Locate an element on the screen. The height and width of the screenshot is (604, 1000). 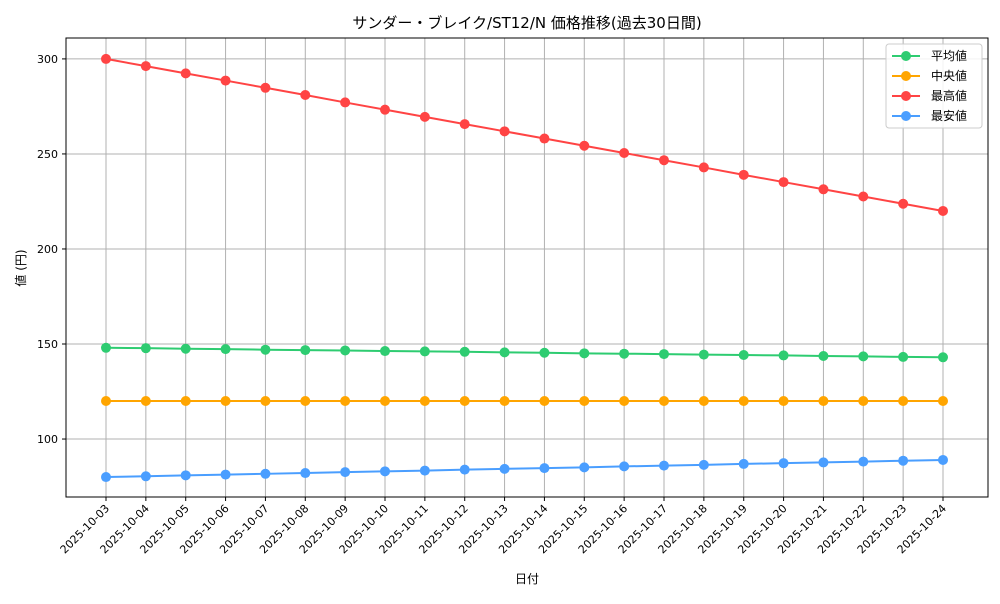
legend-label: 最高値 is located at coordinates (949, 95).